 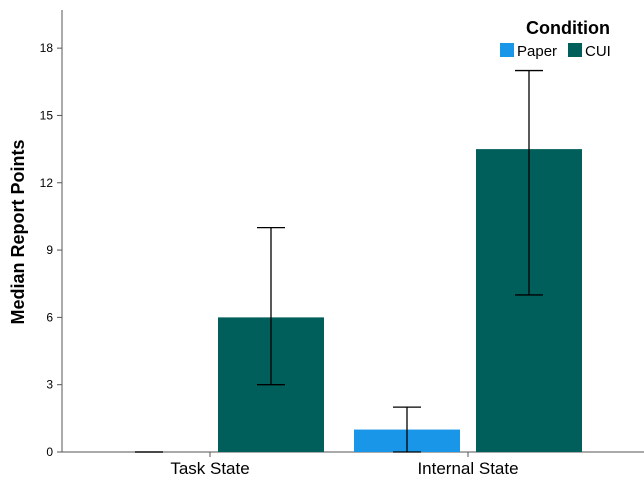 What do you see at coordinates (555, 39) in the screenshot?
I see `legend: Condition Paper CUI` at bounding box center [555, 39].